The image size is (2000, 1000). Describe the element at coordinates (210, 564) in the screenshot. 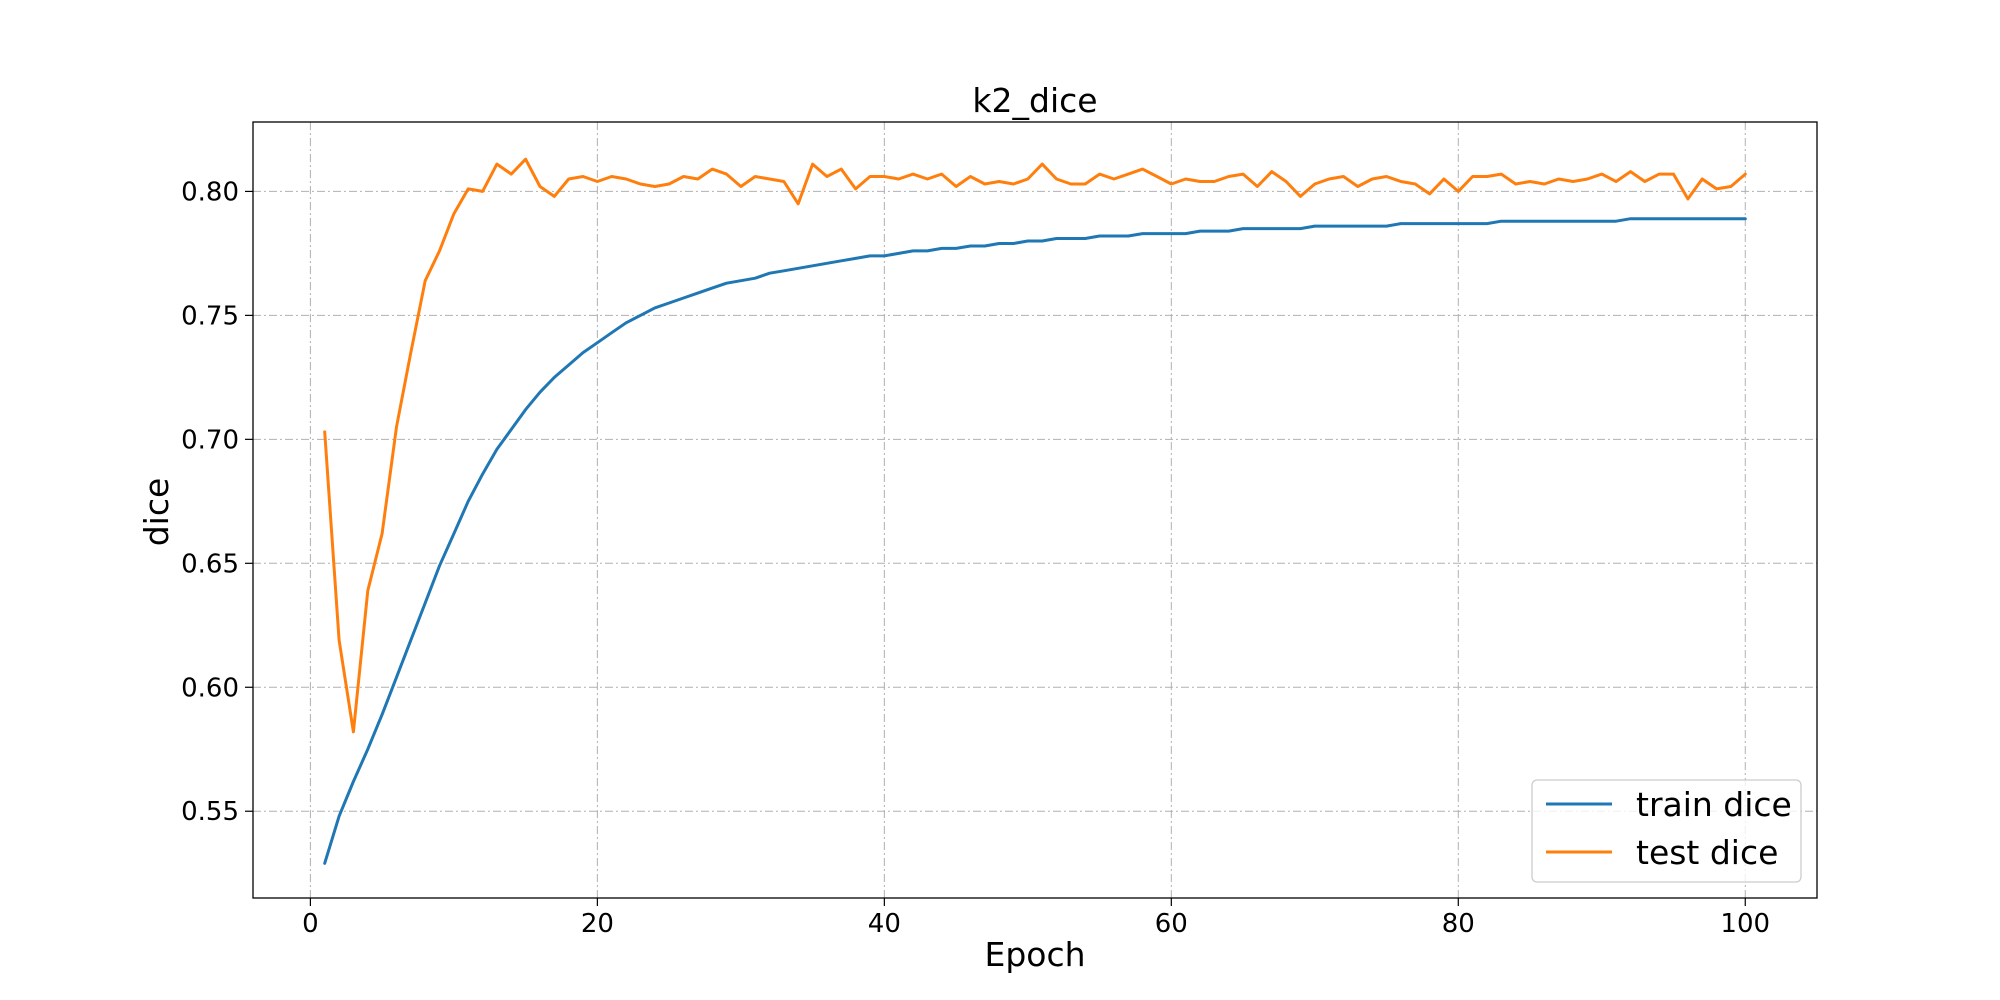

I see `y-tick-label: 0.65` at that location.